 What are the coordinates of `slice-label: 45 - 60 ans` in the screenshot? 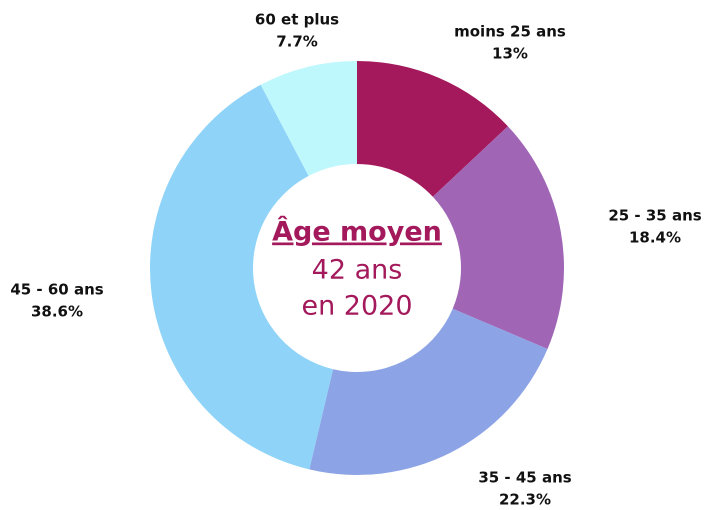 It's located at (56, 290).